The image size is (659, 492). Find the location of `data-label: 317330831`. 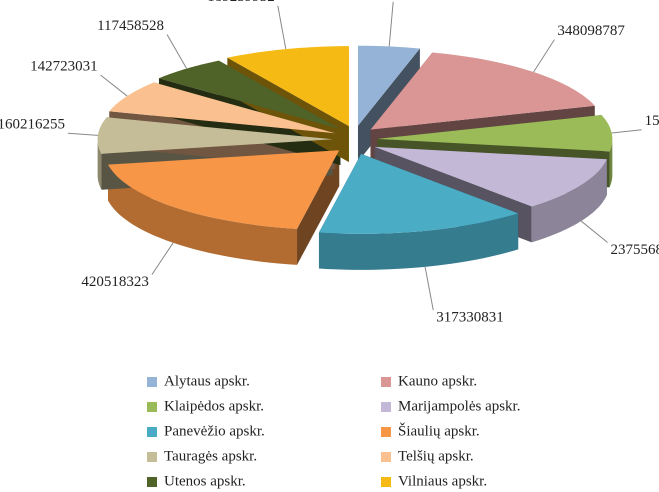

data-label: 317330831 is located at coordinates (470, 318).